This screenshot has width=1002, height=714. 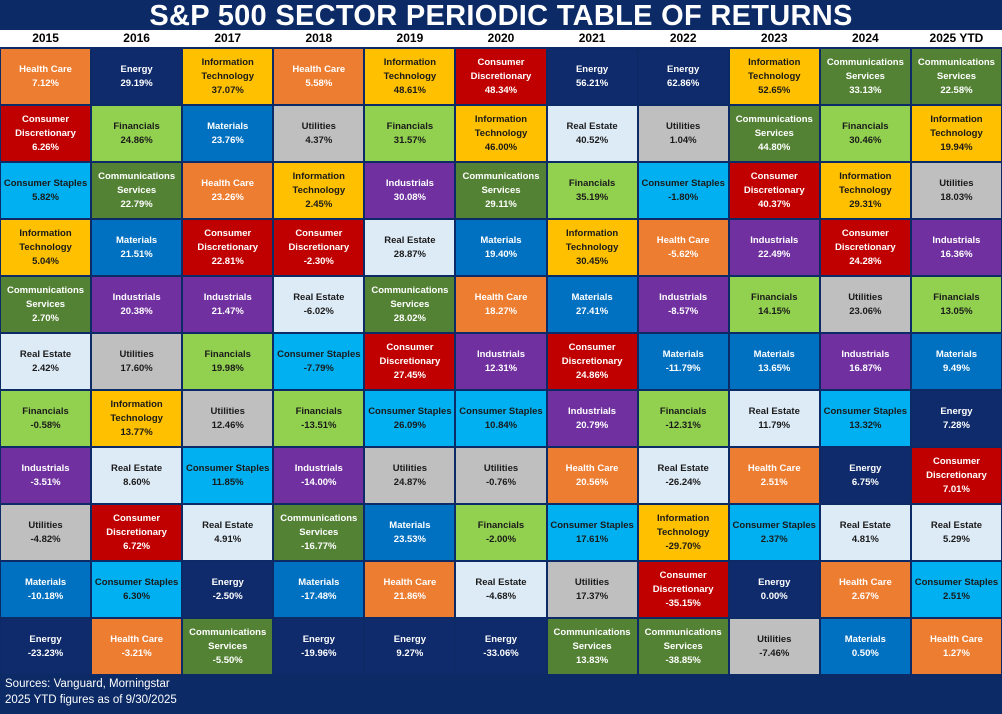 What do you see at coordinates (683, 76) in the screenshot?
I see `sector-cell: Energy 62.86%` at bounding box center [683, 76].